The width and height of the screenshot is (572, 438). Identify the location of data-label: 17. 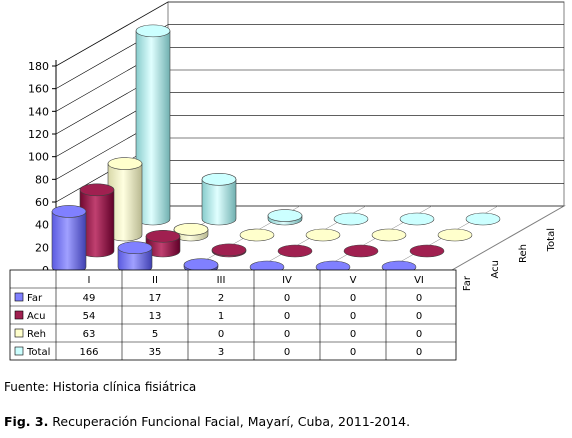
(155, 298).